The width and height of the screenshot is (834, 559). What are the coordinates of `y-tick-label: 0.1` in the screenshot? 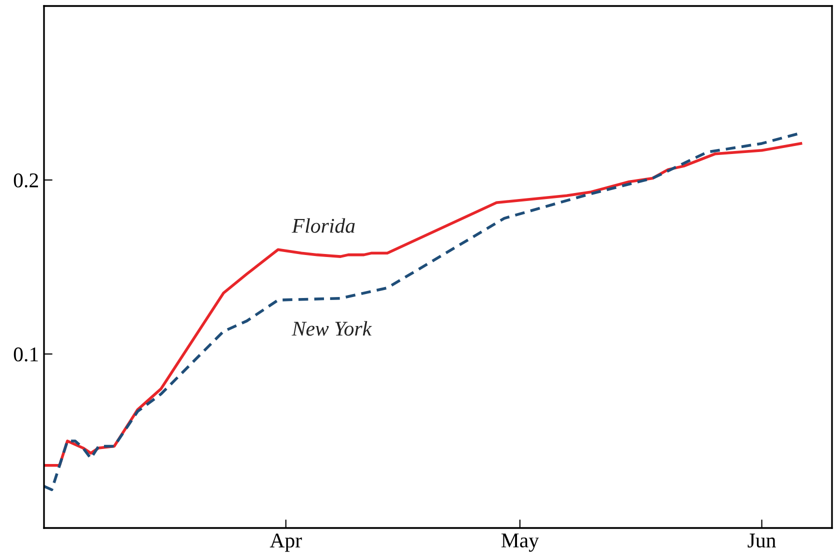 It's located at (26, 354).